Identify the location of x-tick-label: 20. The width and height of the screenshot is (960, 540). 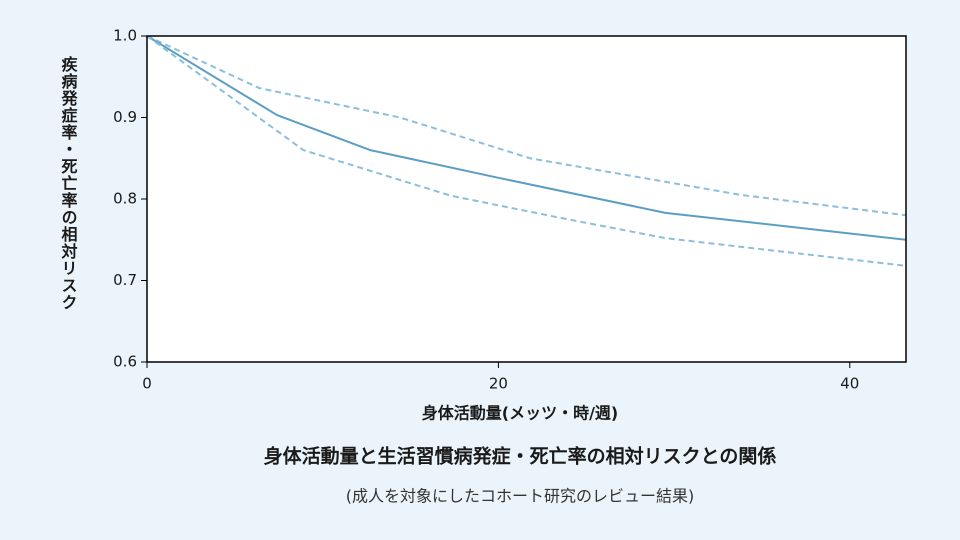
(498, 384).